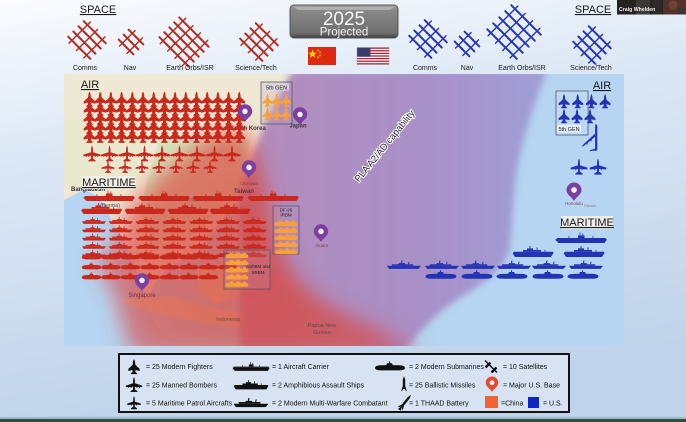 The width and height of the screenshot is (686, 422). I want to click on svg-text: Japan, so click(298, 127).